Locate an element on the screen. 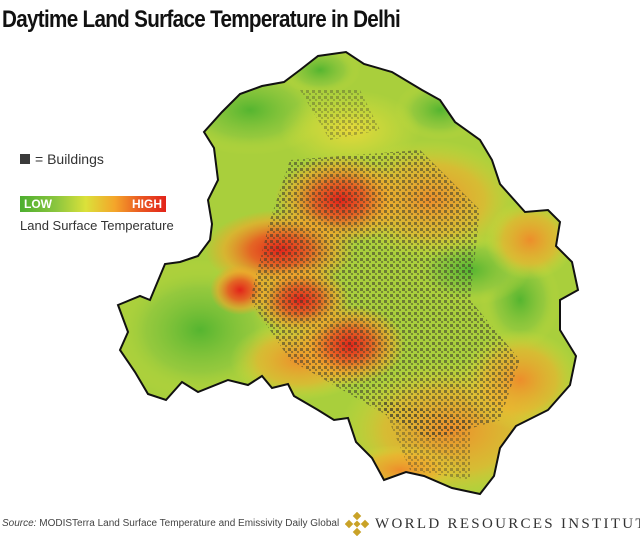  ramp-caption: Land Surface Temperature is located at coordinates (97, 225).